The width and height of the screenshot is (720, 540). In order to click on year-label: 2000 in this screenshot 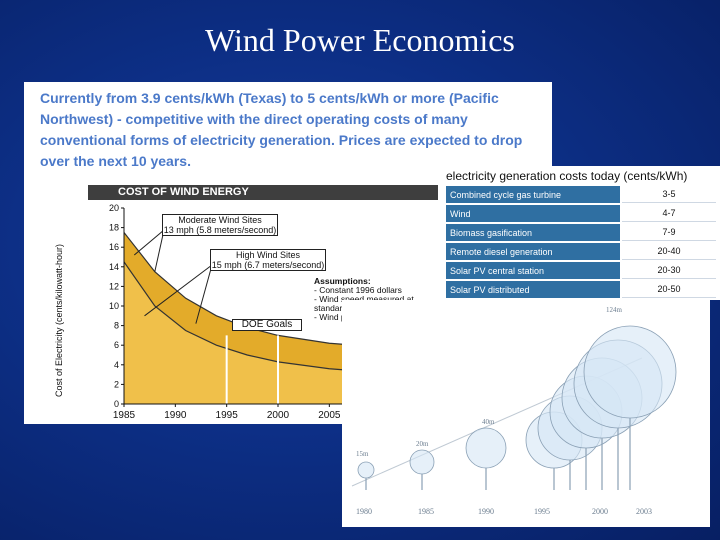, I will do `click(600, 511)`.